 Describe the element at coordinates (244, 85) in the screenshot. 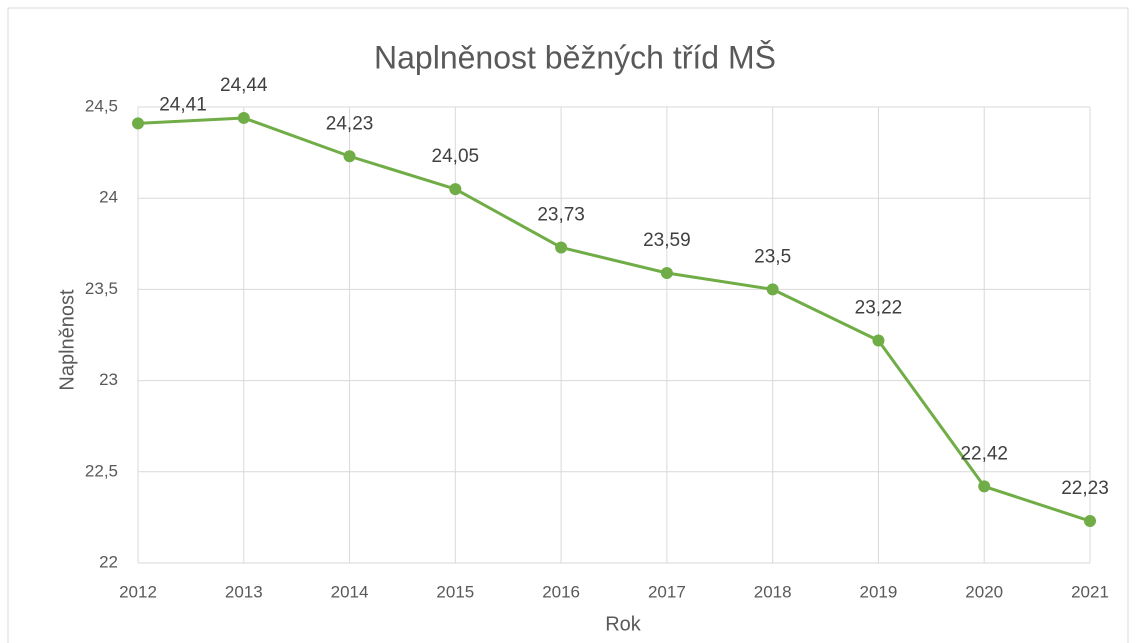

I see `data-label: 24,44` at that location.